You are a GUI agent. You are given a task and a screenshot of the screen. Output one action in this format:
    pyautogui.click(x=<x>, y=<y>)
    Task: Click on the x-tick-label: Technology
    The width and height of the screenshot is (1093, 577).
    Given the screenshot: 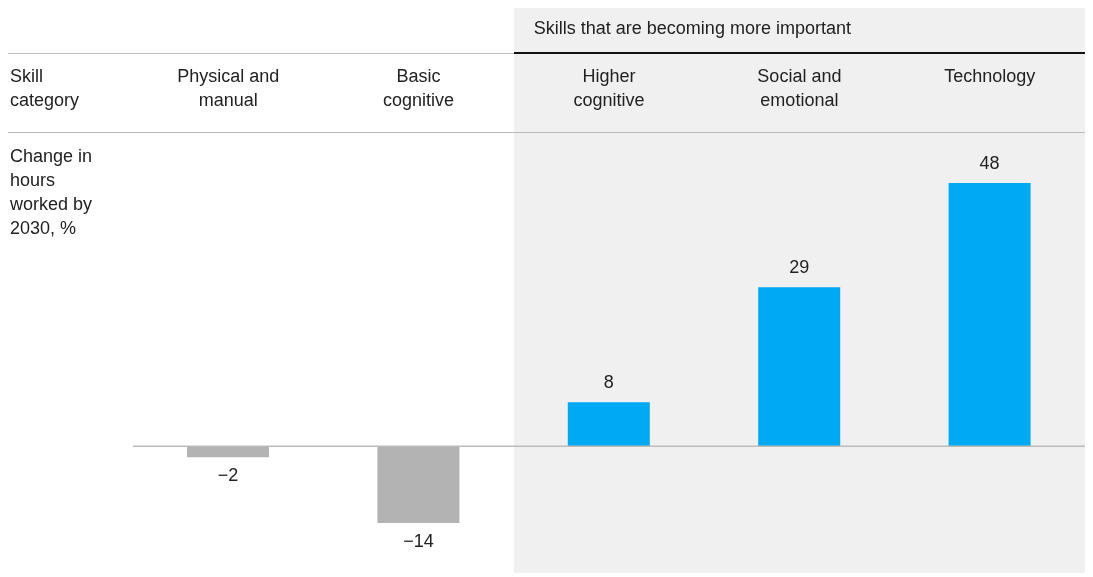 What is the action you would take?
    pyautogui.click(x=990, y=76)
    